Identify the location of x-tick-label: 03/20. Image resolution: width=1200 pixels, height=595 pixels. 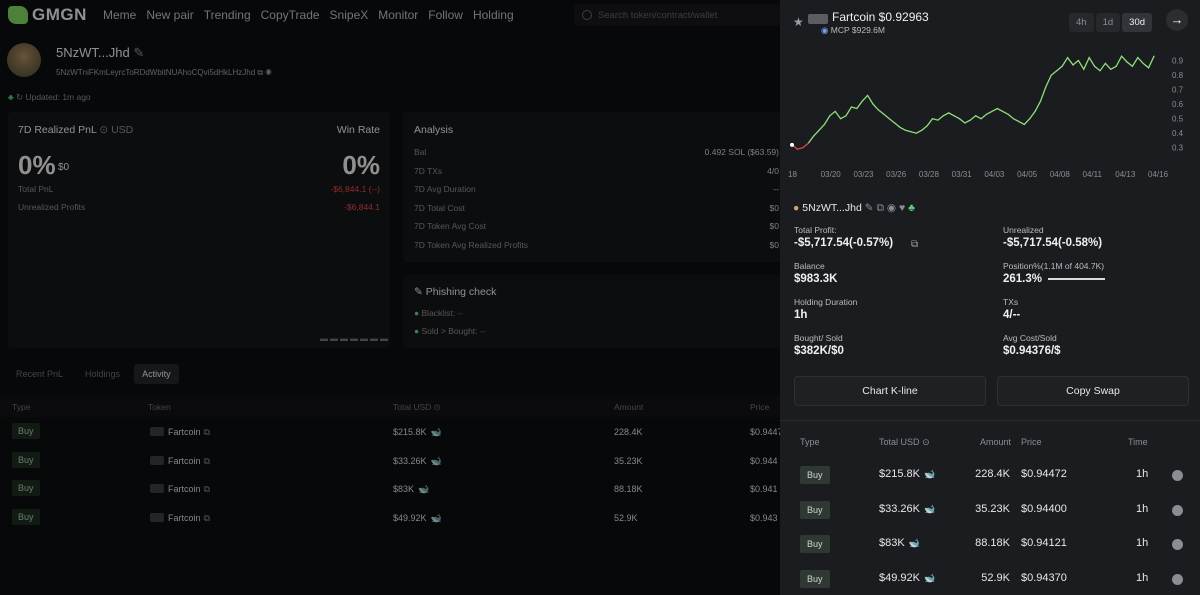
(831, 174).